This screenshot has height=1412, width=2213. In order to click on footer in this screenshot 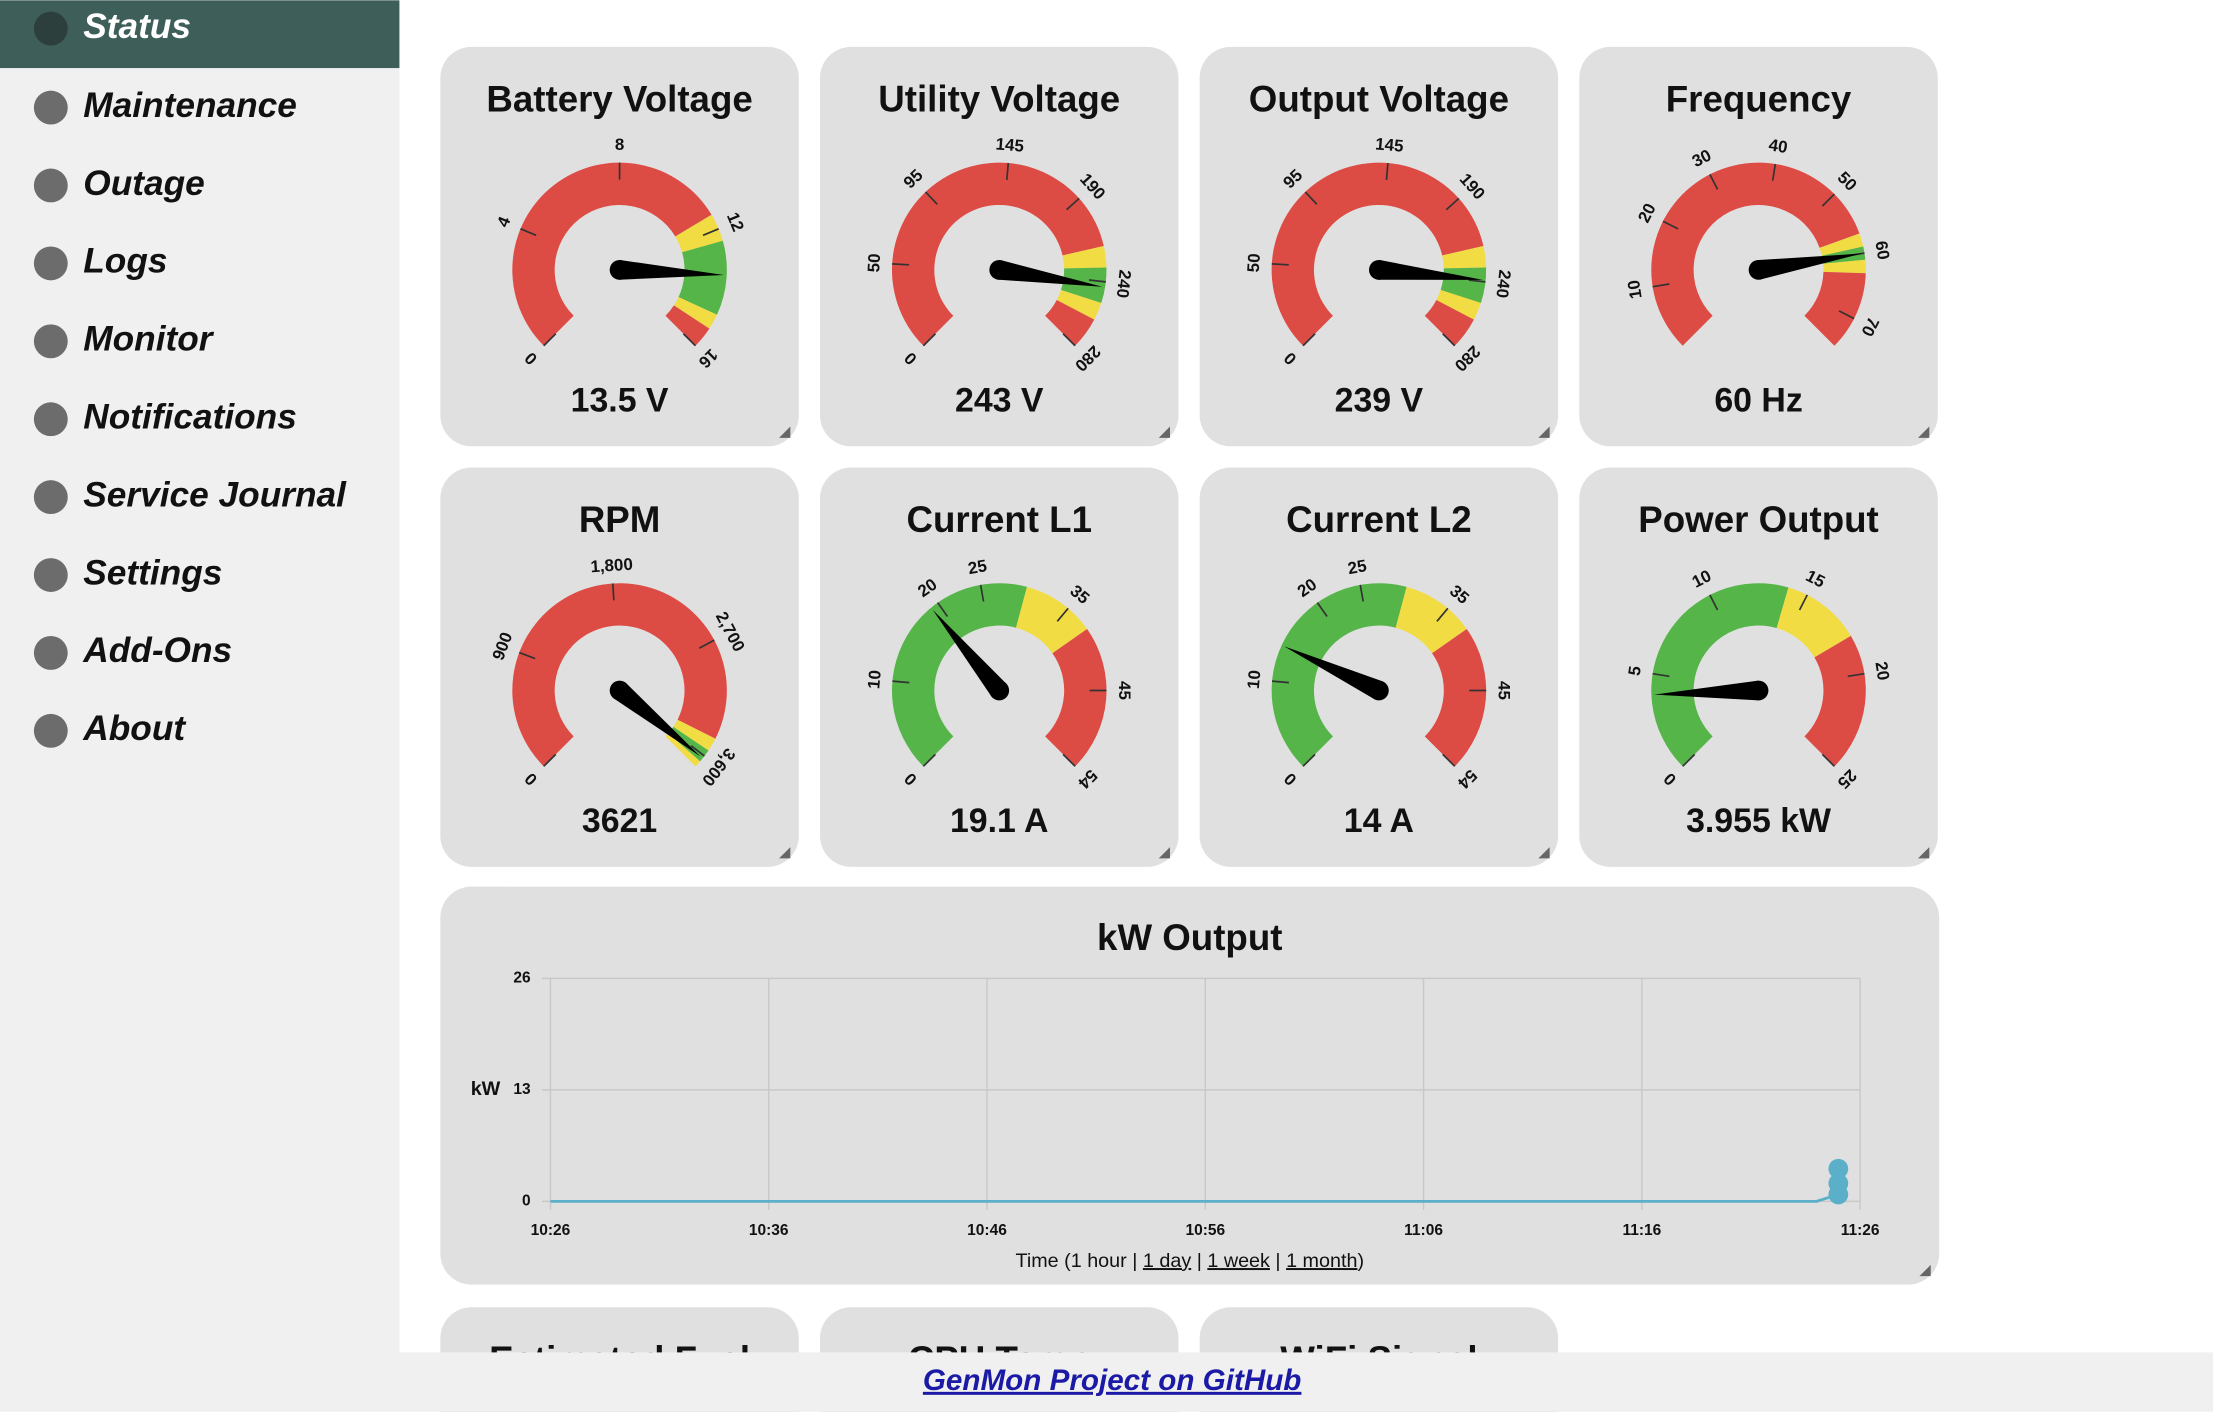, I will do `click(1106, 1382)`.